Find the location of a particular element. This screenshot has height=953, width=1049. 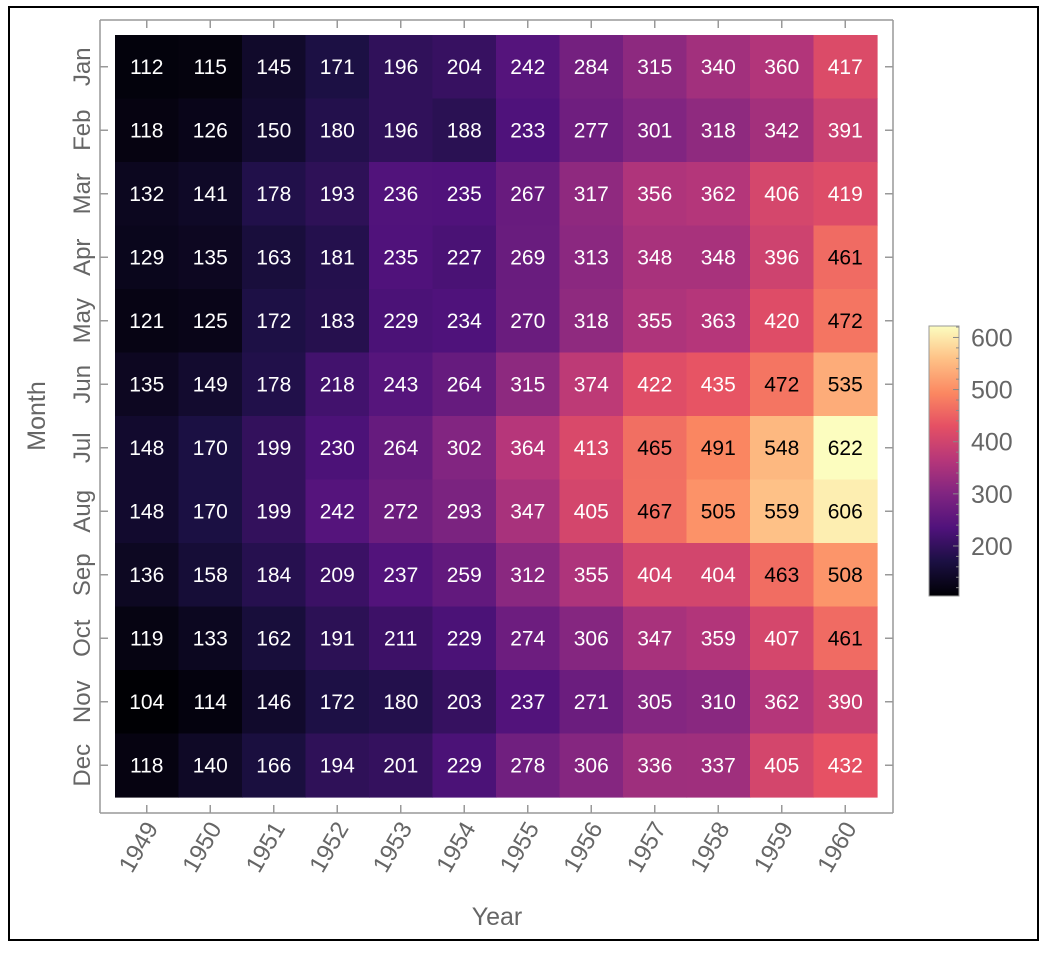

cell-value-label: 435 is located at coordinates (718, 384).